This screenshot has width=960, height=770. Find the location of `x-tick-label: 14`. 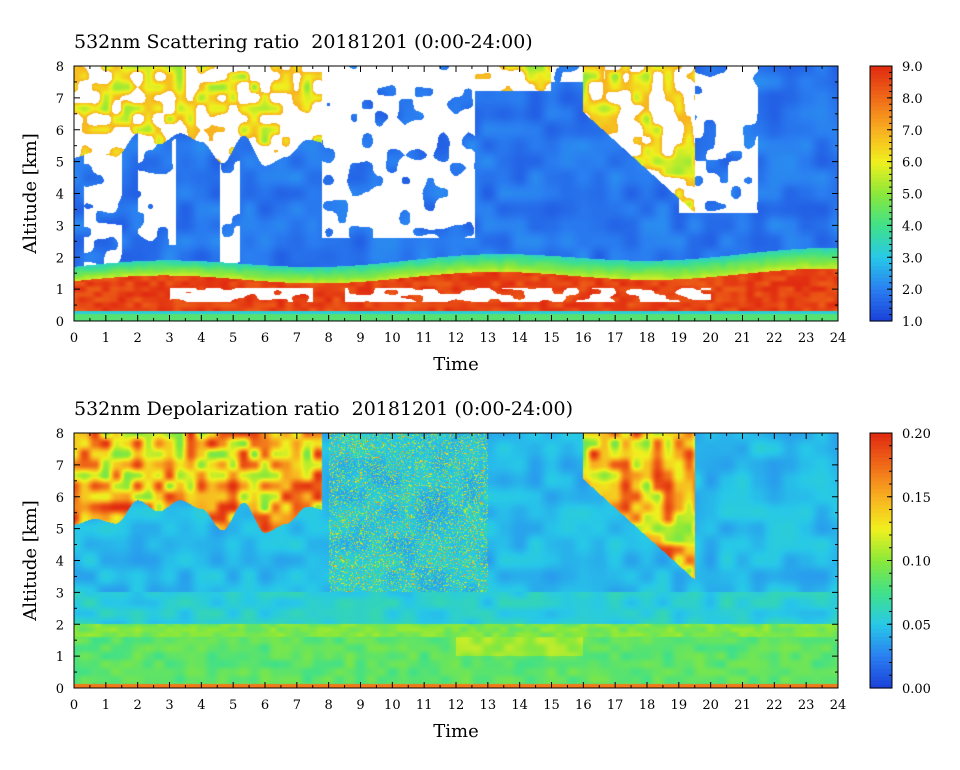

x-tick-label: 14 is located at coordinates (519, 338).